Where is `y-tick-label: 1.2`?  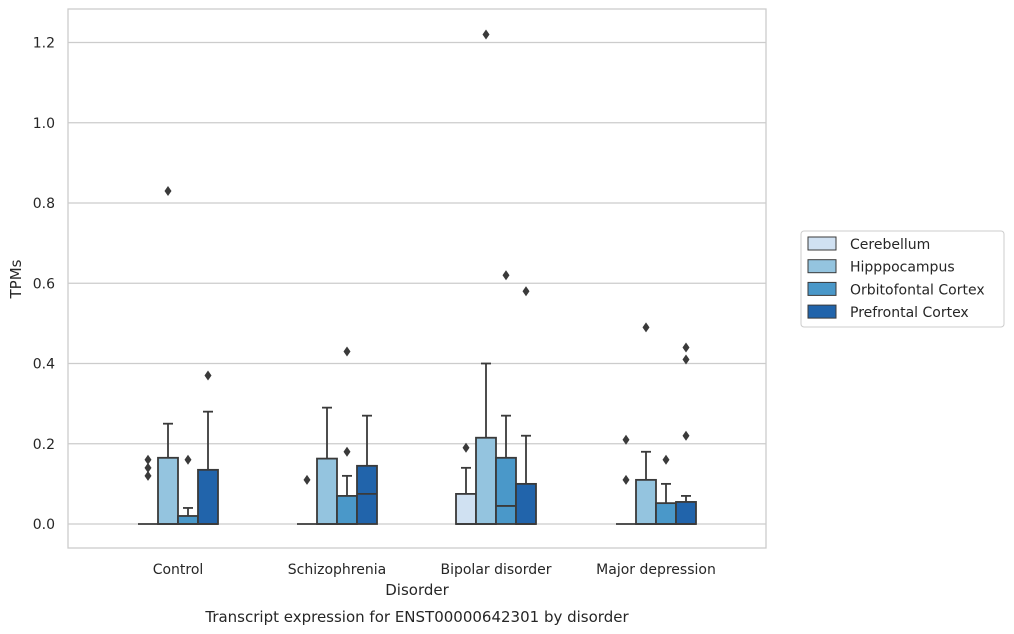
y-tick-label: 1.2 is located at coordinates (44, 44).